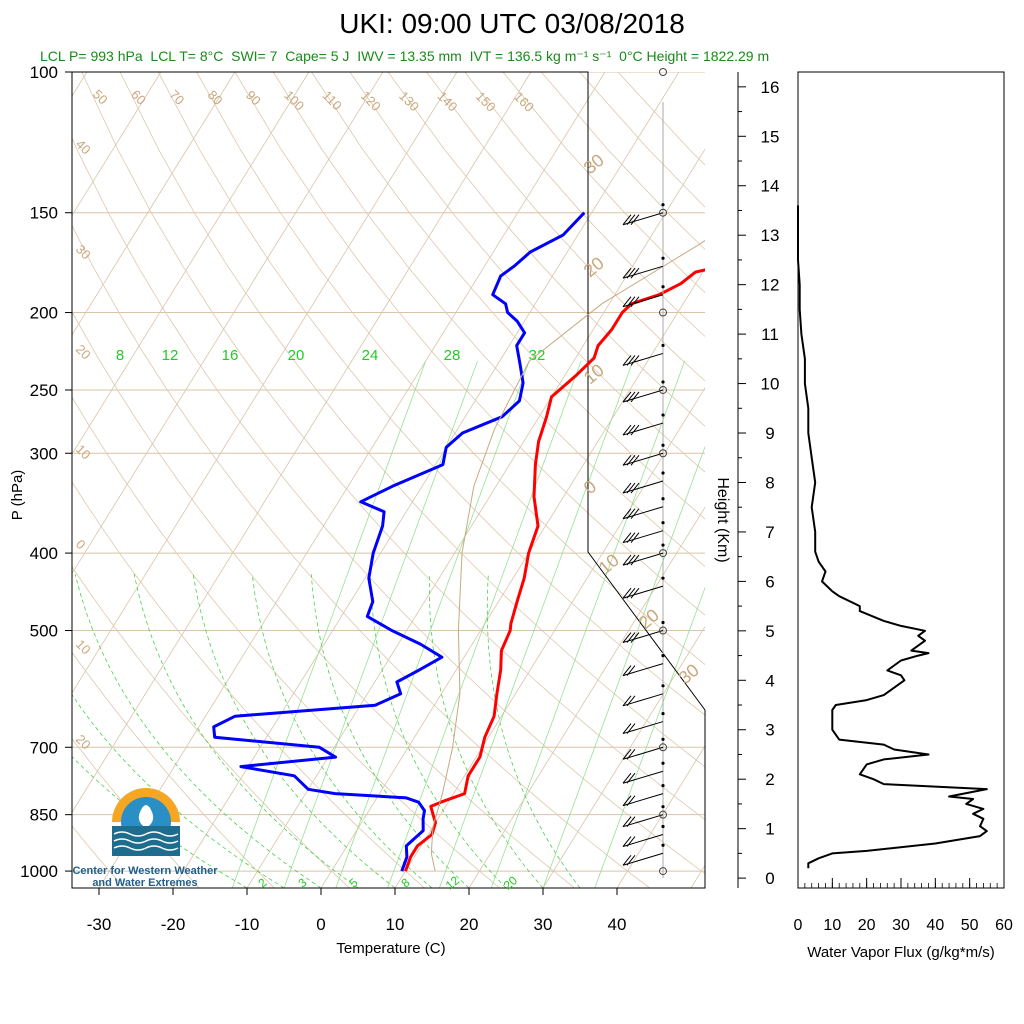  Describe the element at coordinates (395, 924) in the screenshot. I see `x-tick-label: 10` at that location.